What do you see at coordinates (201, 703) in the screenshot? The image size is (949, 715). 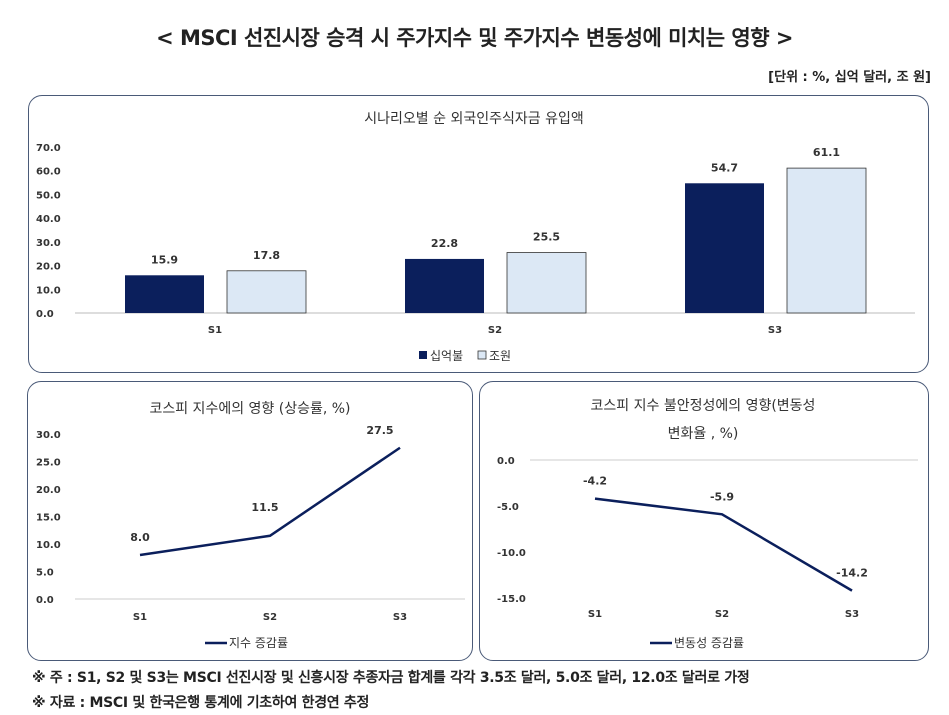 I see `source-note: ※ 자료 : MSCI 및 한국은행 통계에 기초하여 한경연 추정` at bounding box center [201, 703].